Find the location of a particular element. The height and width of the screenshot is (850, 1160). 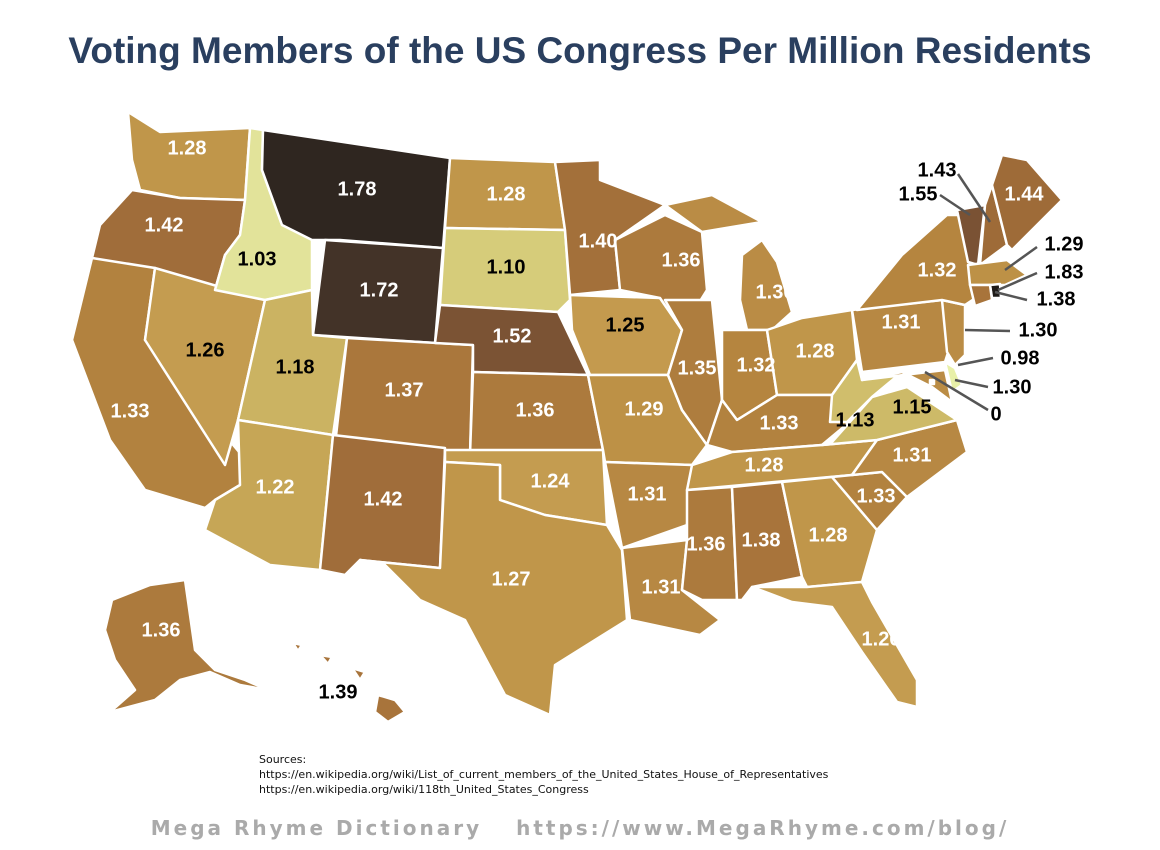

district-of-columbia is located at coordinates (932, 382).